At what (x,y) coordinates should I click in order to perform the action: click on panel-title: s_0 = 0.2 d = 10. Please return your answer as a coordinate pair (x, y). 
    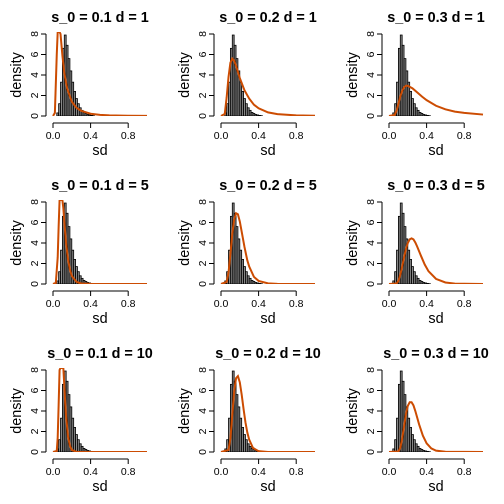
    Looking at the image, I should click on (268, 354).